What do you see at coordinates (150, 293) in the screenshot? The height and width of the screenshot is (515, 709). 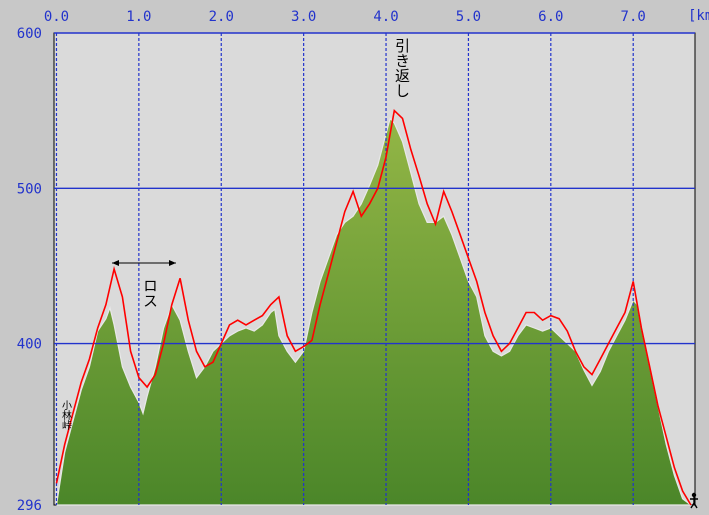 I see `loss-label: ロス` at bounding box center [150, 293].